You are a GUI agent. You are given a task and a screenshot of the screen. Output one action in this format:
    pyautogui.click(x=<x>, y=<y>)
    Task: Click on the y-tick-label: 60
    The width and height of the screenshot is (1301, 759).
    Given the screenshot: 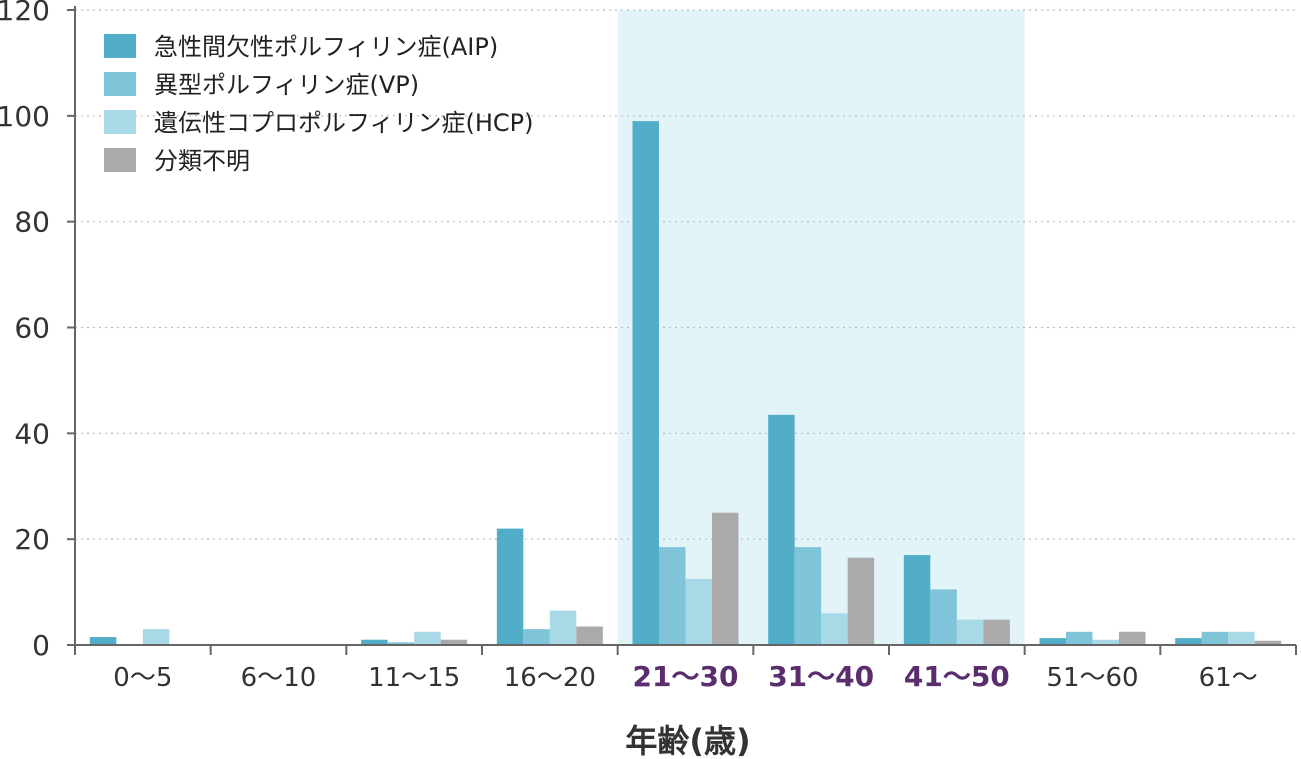 What is the action you would take?
    pyautogui.click(x=32, y=328)
    